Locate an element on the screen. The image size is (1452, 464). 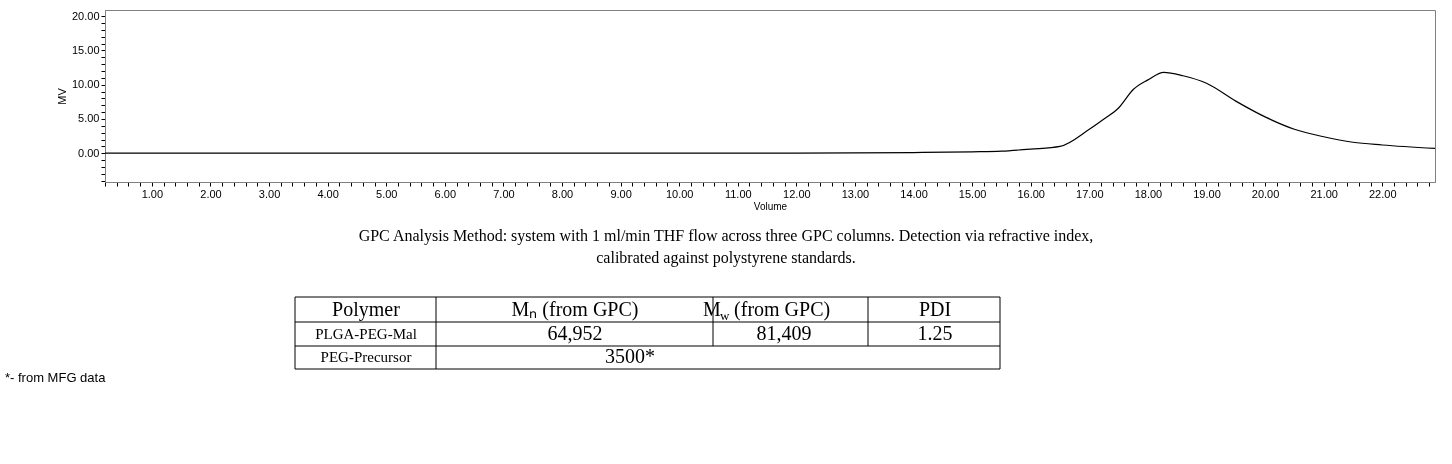
text: PLGA-PEG-Mal is located at coordinates (366, 334).